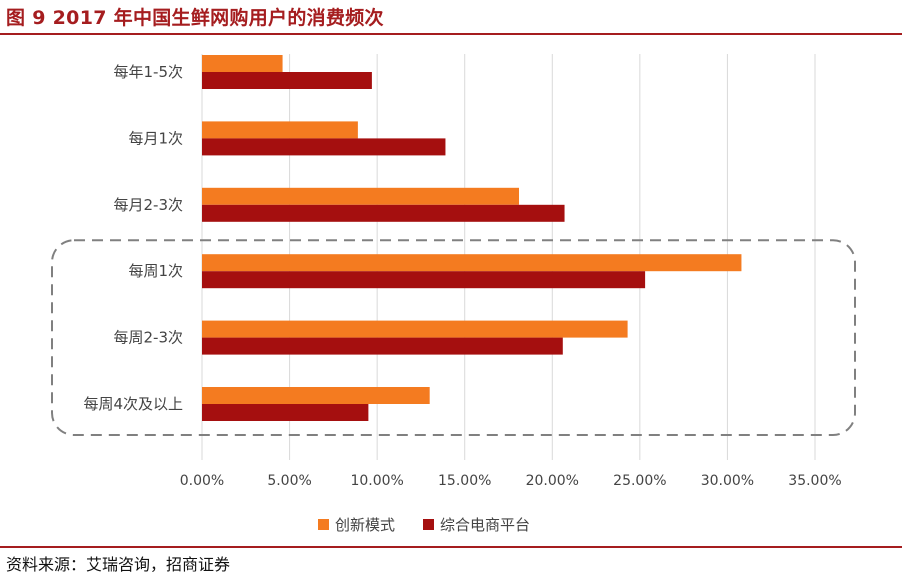 The height and width of the screenshot is (580, 902). What do you see at coordinates (323, 524) in the screenshot?
I see `legend-swatch-innovation-mode` at bounding box center [323, 524].